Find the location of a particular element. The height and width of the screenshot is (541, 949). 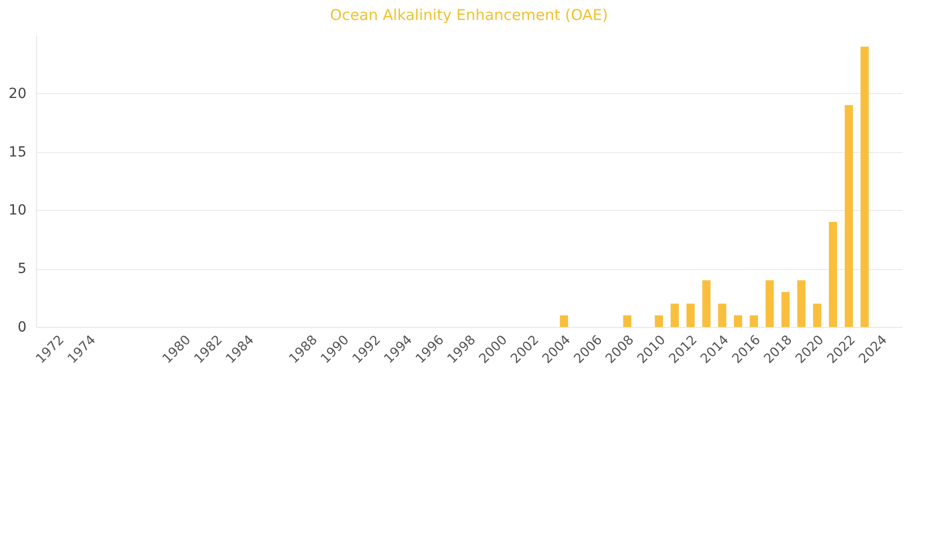

y-tick-label: 5 is located at coordinates (22, 269).